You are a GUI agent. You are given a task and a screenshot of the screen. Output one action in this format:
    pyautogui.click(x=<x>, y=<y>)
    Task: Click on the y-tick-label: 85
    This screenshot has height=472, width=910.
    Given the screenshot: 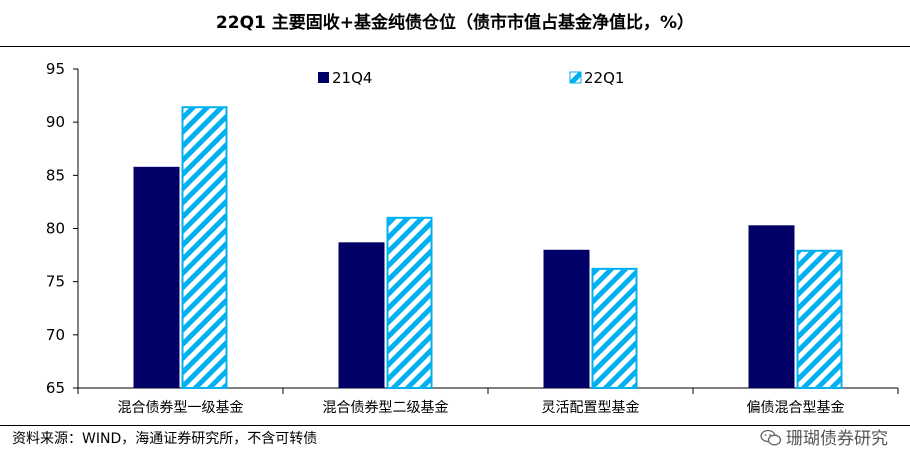 What is the action you would take?
    pyautogui.click(x=55, y=175)
    